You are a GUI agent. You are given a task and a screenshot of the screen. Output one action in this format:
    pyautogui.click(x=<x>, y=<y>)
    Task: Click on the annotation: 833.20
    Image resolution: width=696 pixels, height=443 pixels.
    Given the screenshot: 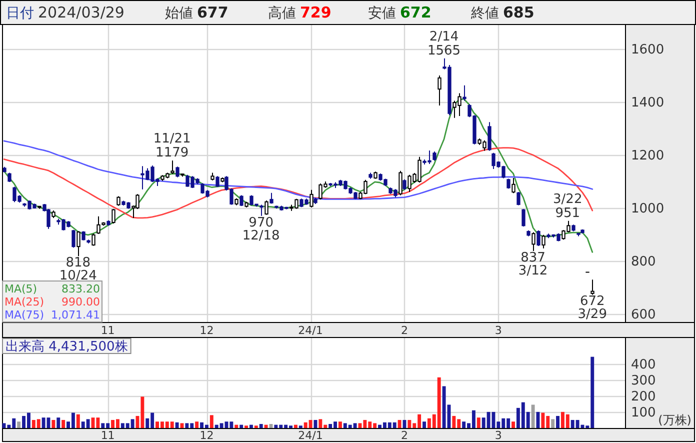 What is the action you would take?
    pyautogui.click(x=81, y=289)
    